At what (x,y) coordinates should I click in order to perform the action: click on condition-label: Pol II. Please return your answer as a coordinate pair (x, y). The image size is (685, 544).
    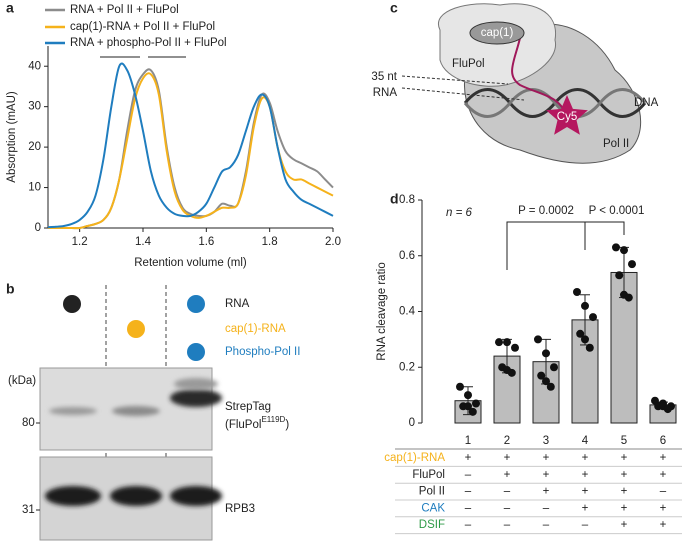
    Looking at the image, I should click on (432, 492).